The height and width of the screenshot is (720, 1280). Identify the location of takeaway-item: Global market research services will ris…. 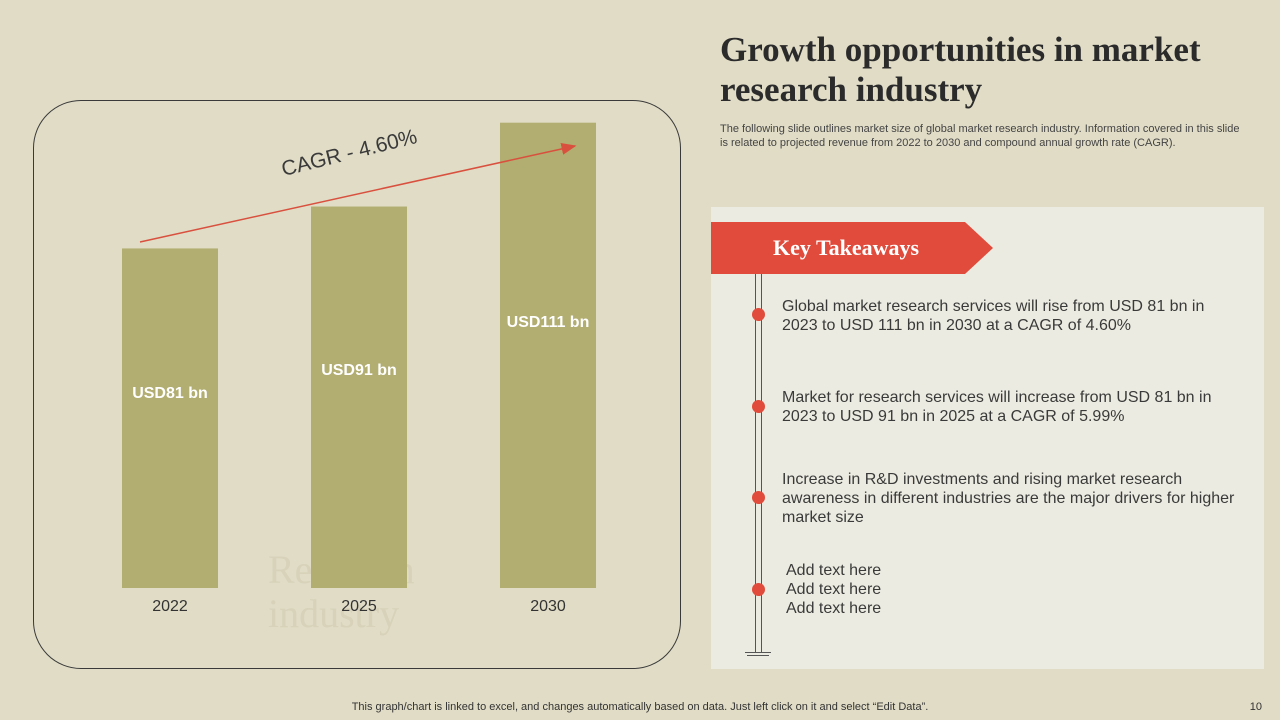
(993, 316).